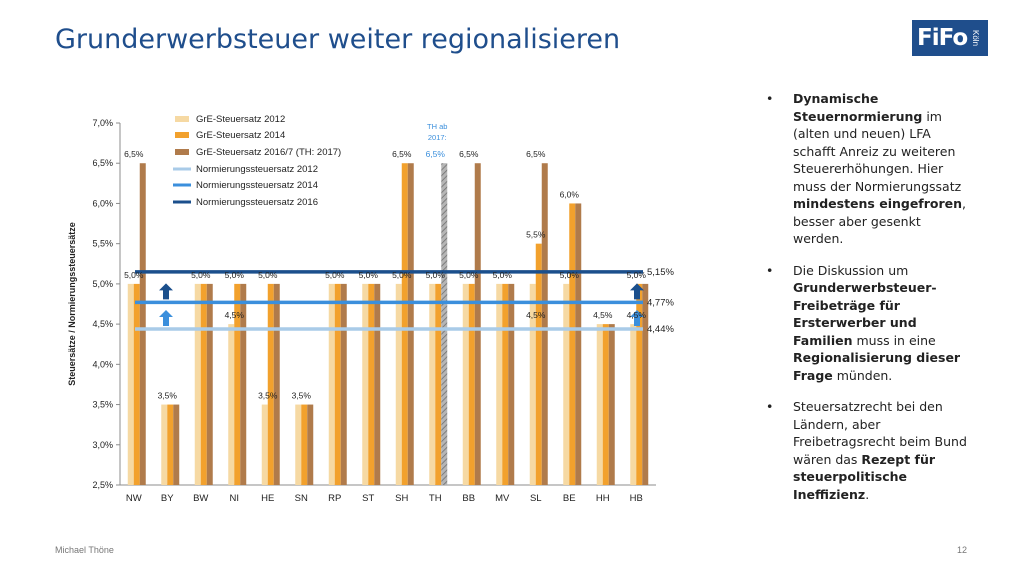  I want to click on bullet-text: münden., so click(862, 375).